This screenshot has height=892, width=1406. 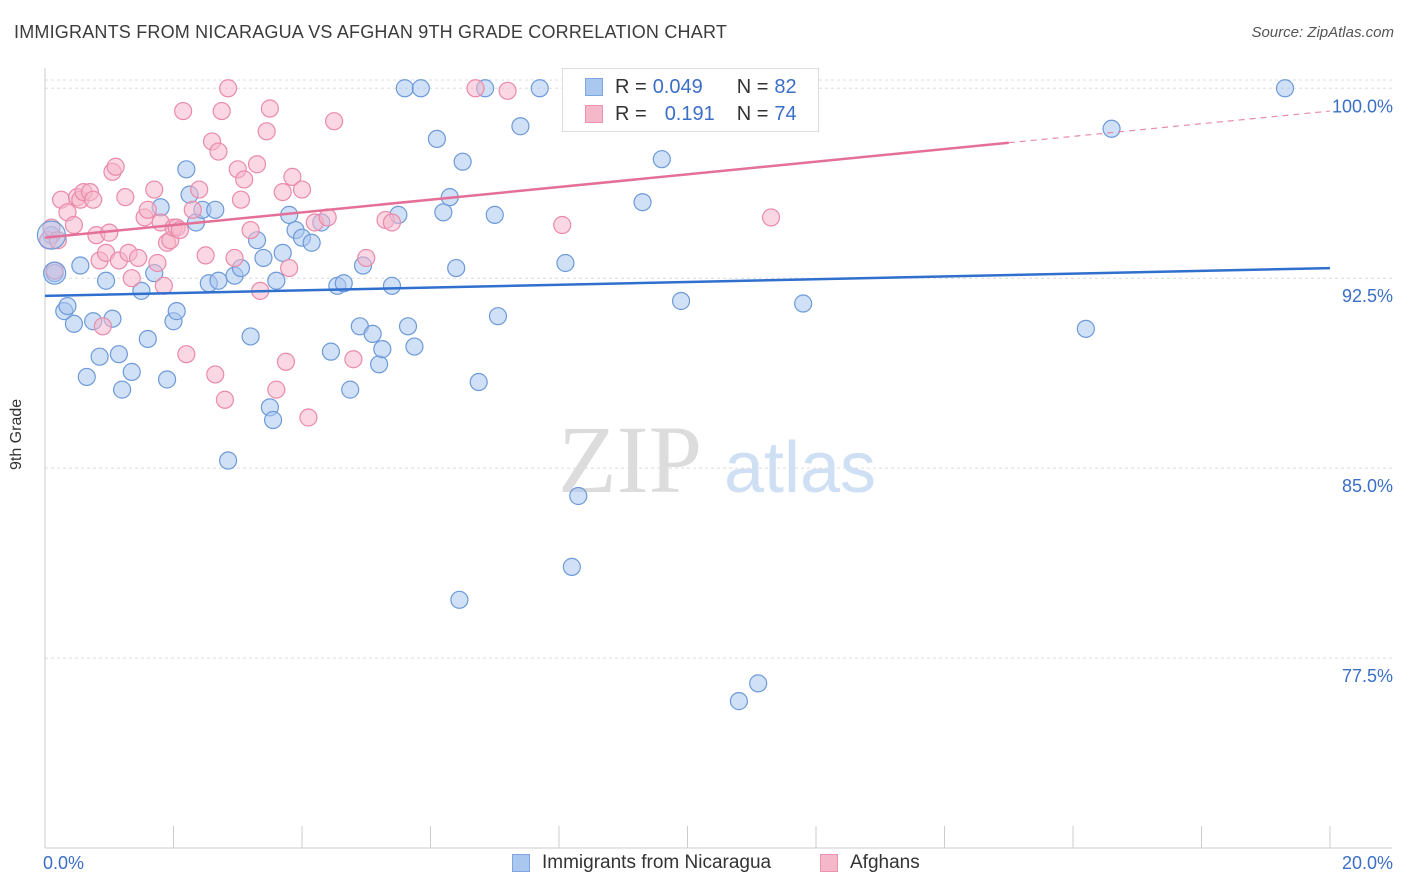 I want to click on legend-swatch-nicaragua, so click(x=594, y=87).